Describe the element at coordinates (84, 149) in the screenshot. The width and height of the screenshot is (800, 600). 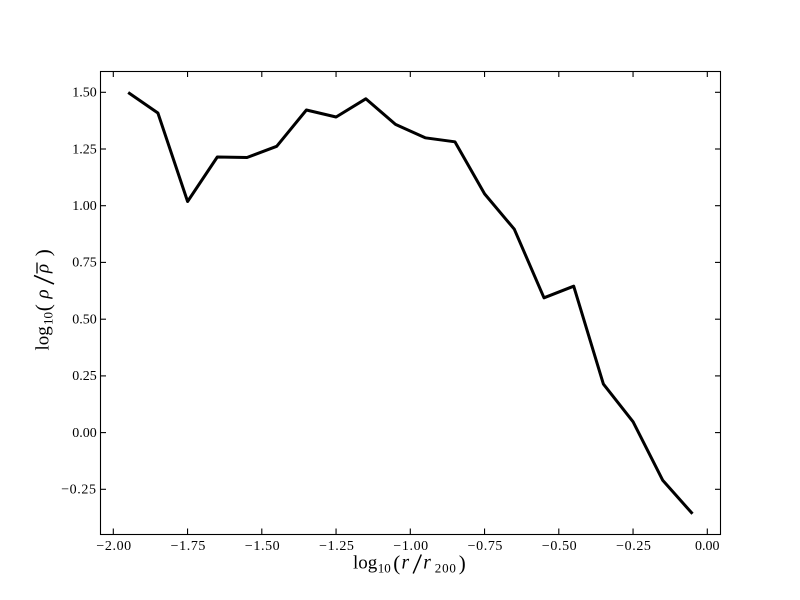
I see `svg-text: 1.25` at that location.